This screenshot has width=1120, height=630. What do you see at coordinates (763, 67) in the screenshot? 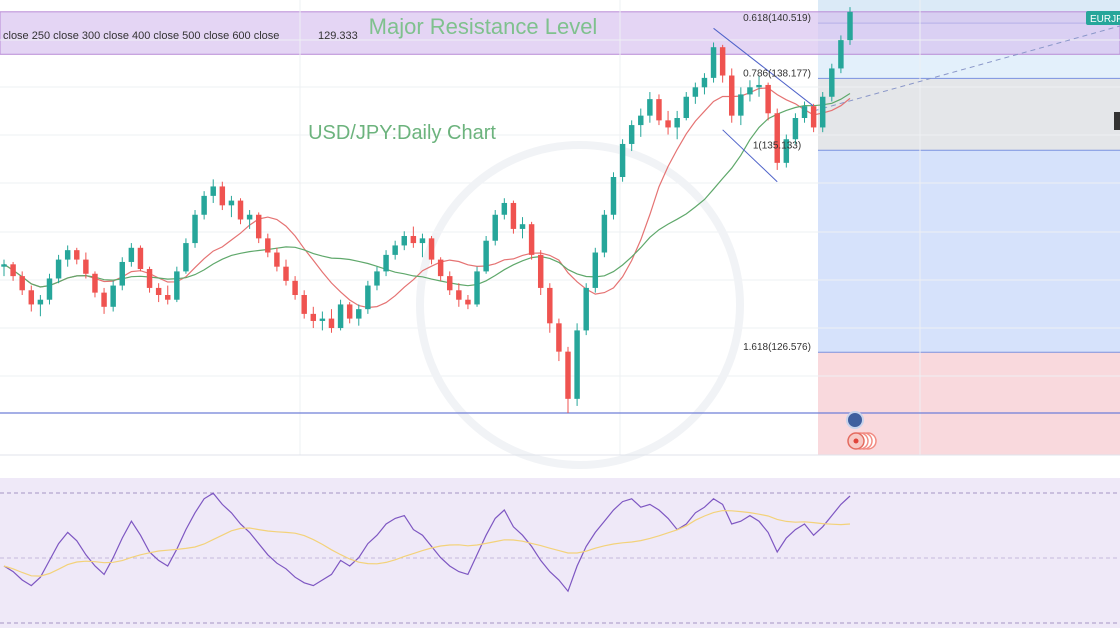
I see `channel-upper-line` at bounding box center [763, 67].